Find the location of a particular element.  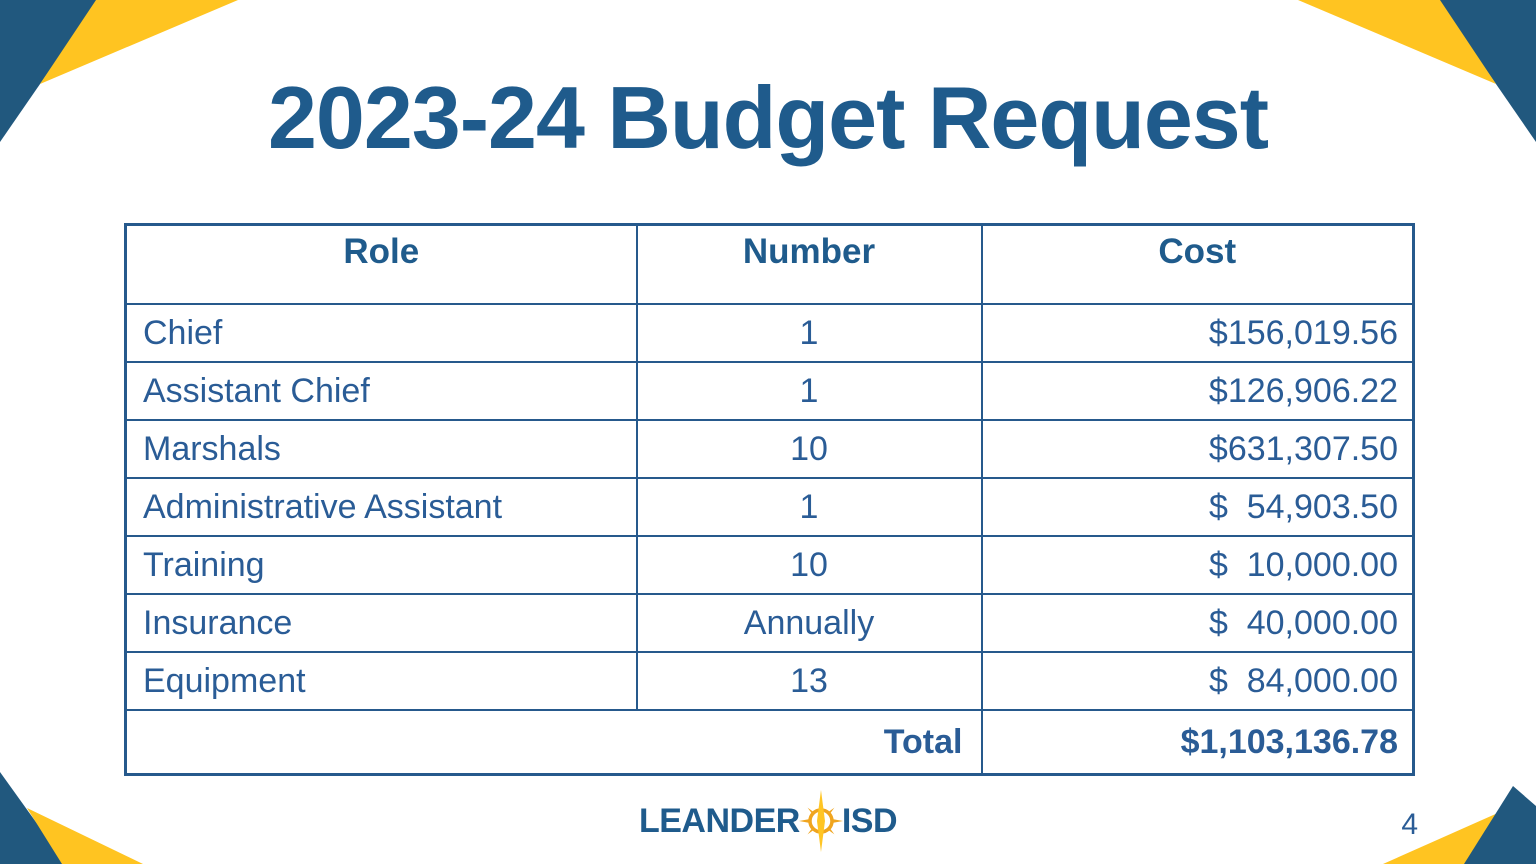

table-row: Assistant Chief 1 $126,906.22 is located at coordinates (769, 391).